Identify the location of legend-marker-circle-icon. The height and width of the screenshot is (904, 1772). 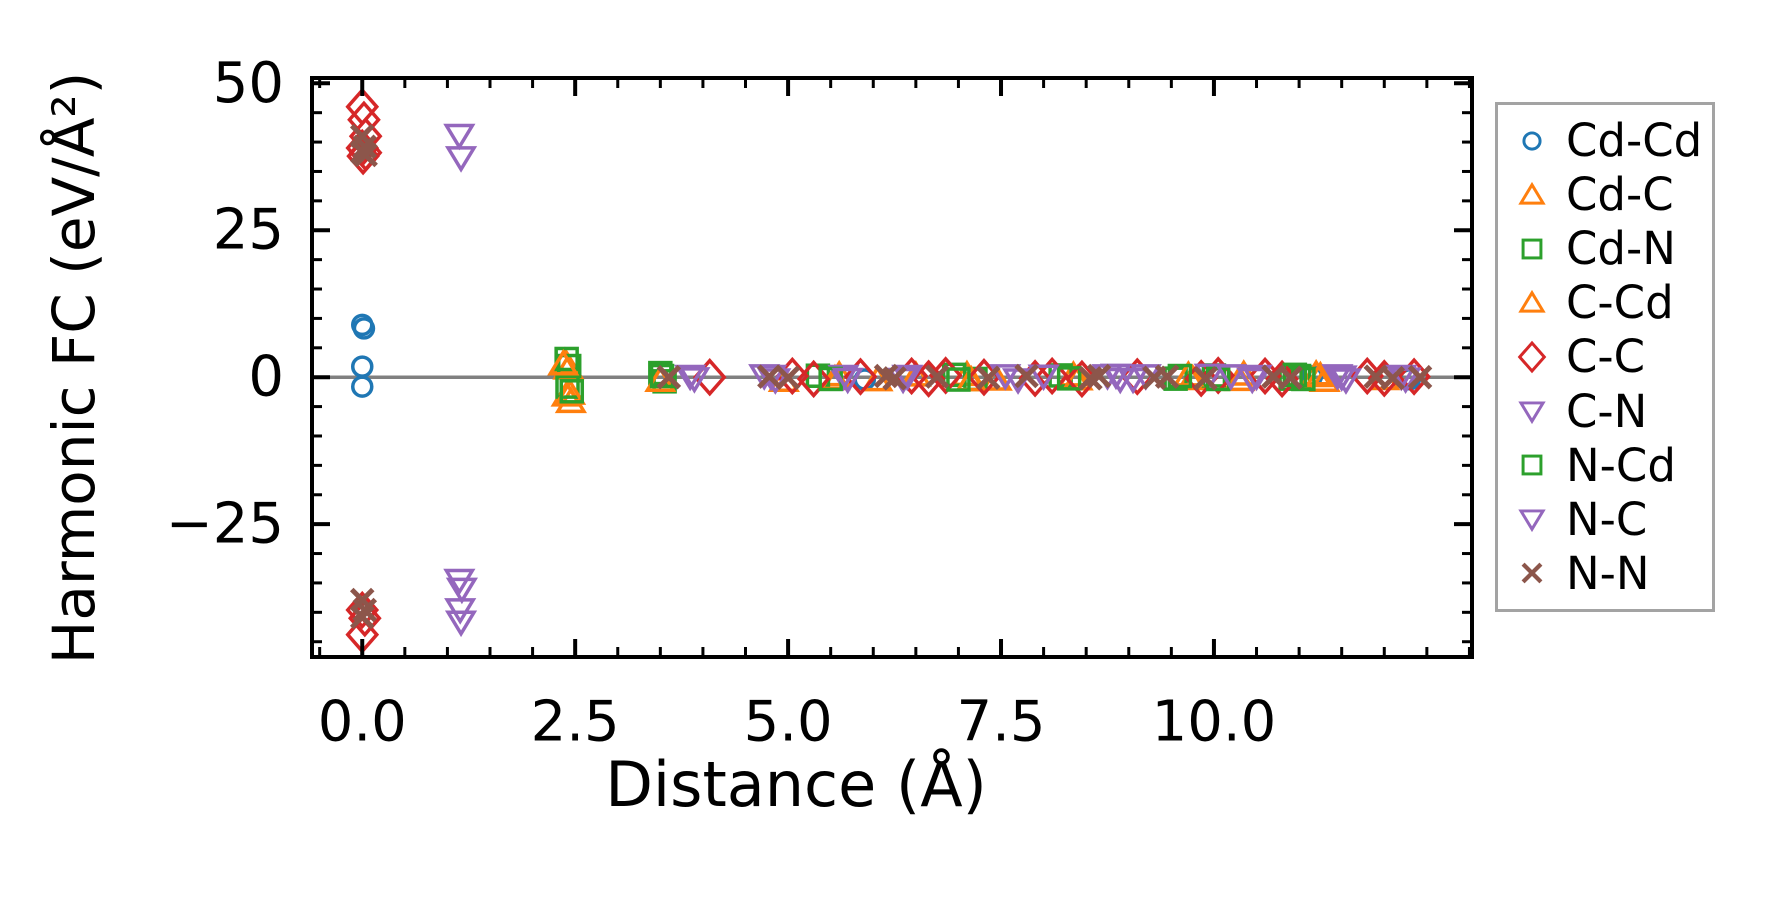
(1532, 141).